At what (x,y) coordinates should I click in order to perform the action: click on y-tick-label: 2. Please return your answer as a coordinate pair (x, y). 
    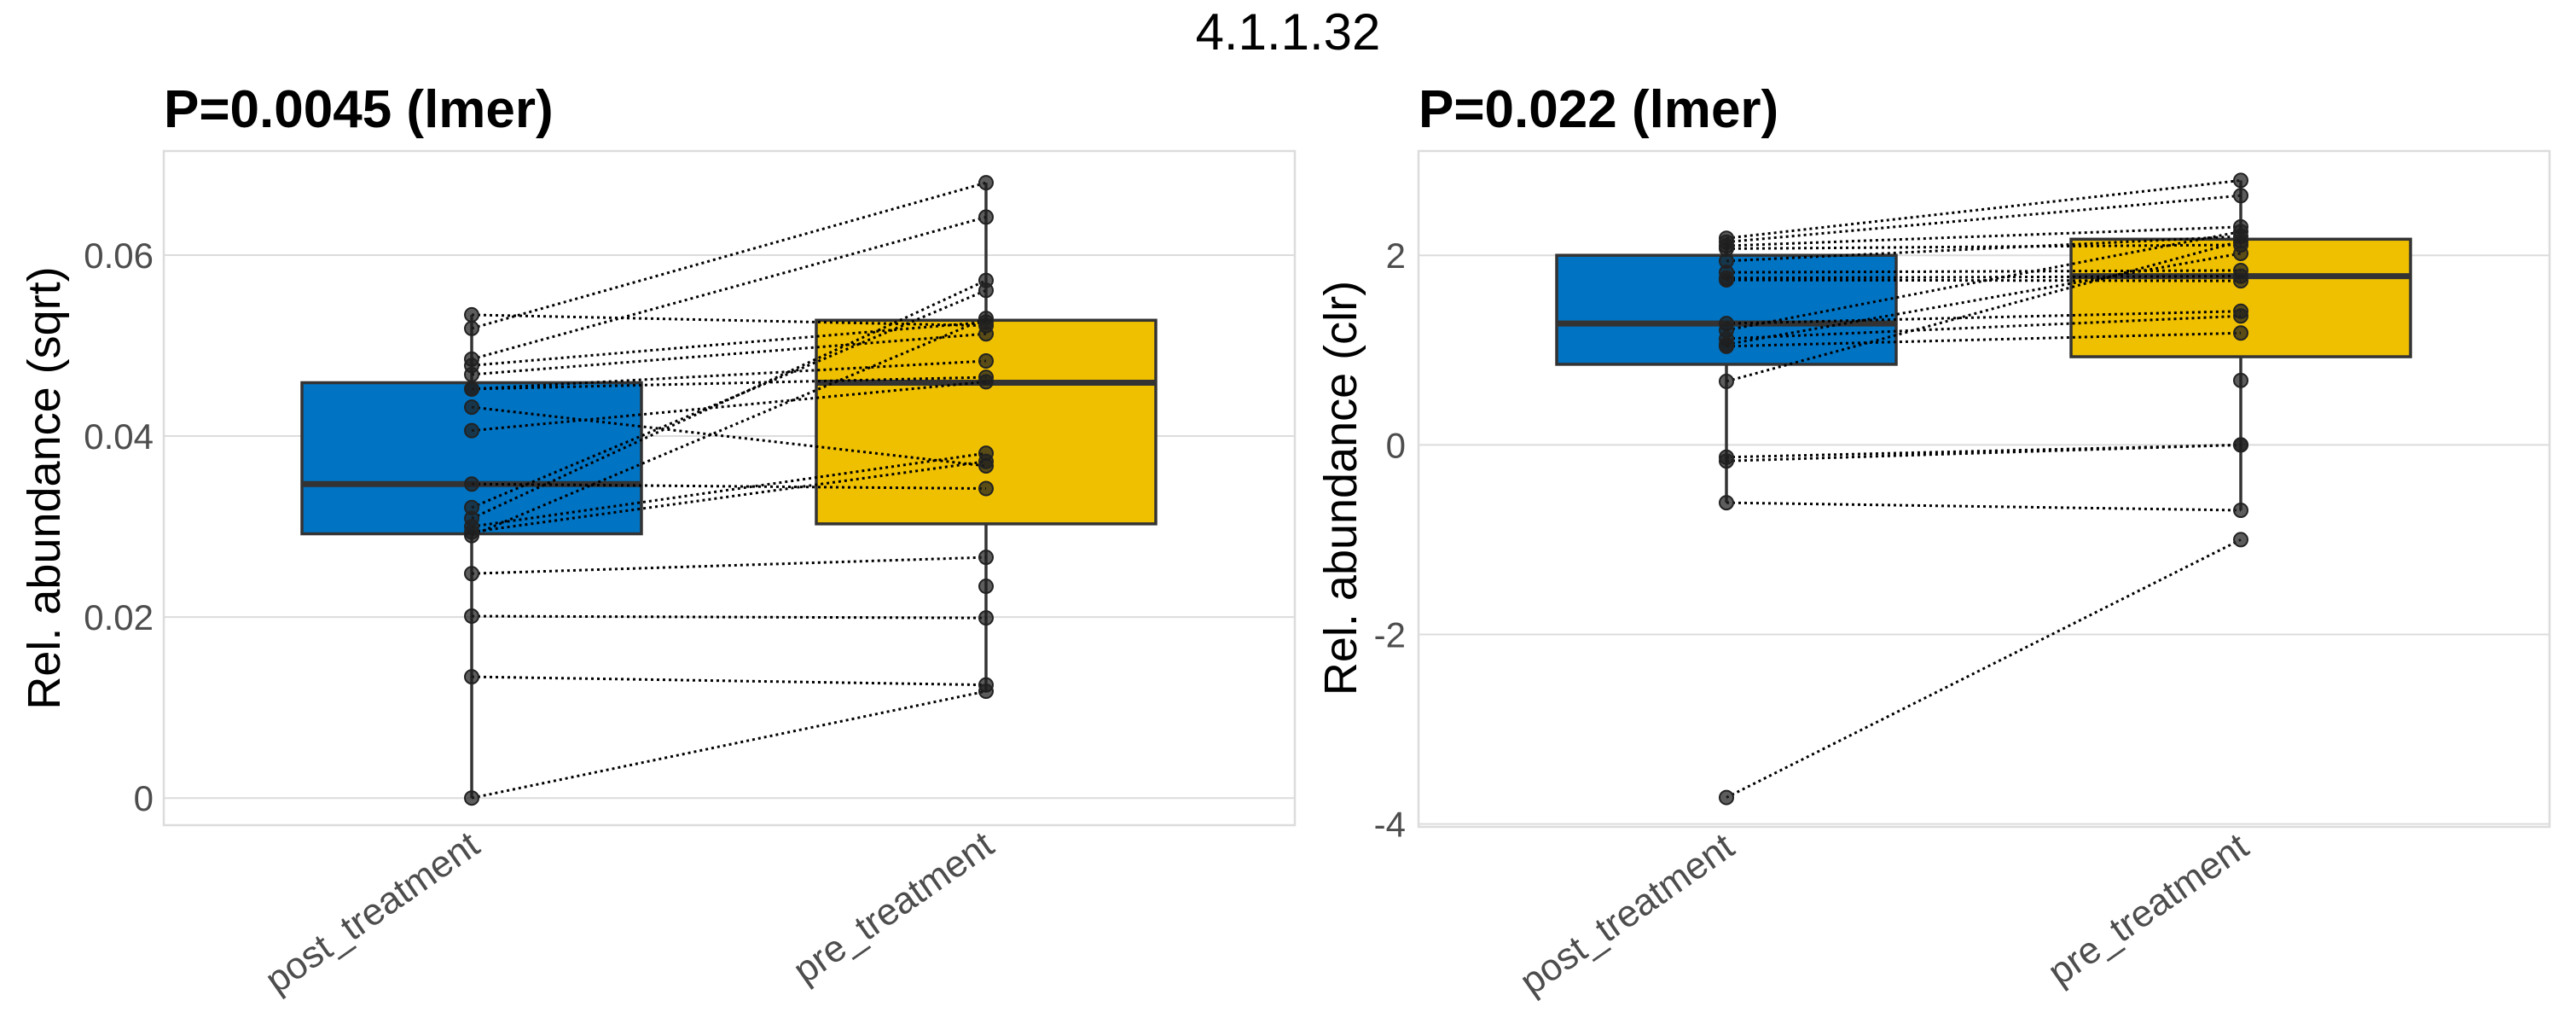
    Looking at the image, I should click on (1396, 256).